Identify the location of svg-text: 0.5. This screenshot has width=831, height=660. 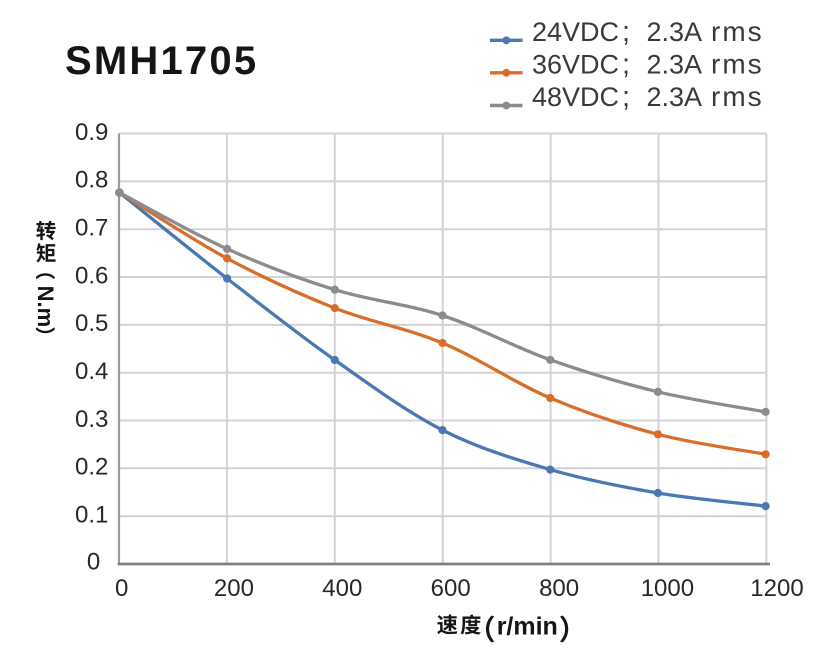
(91, 323).